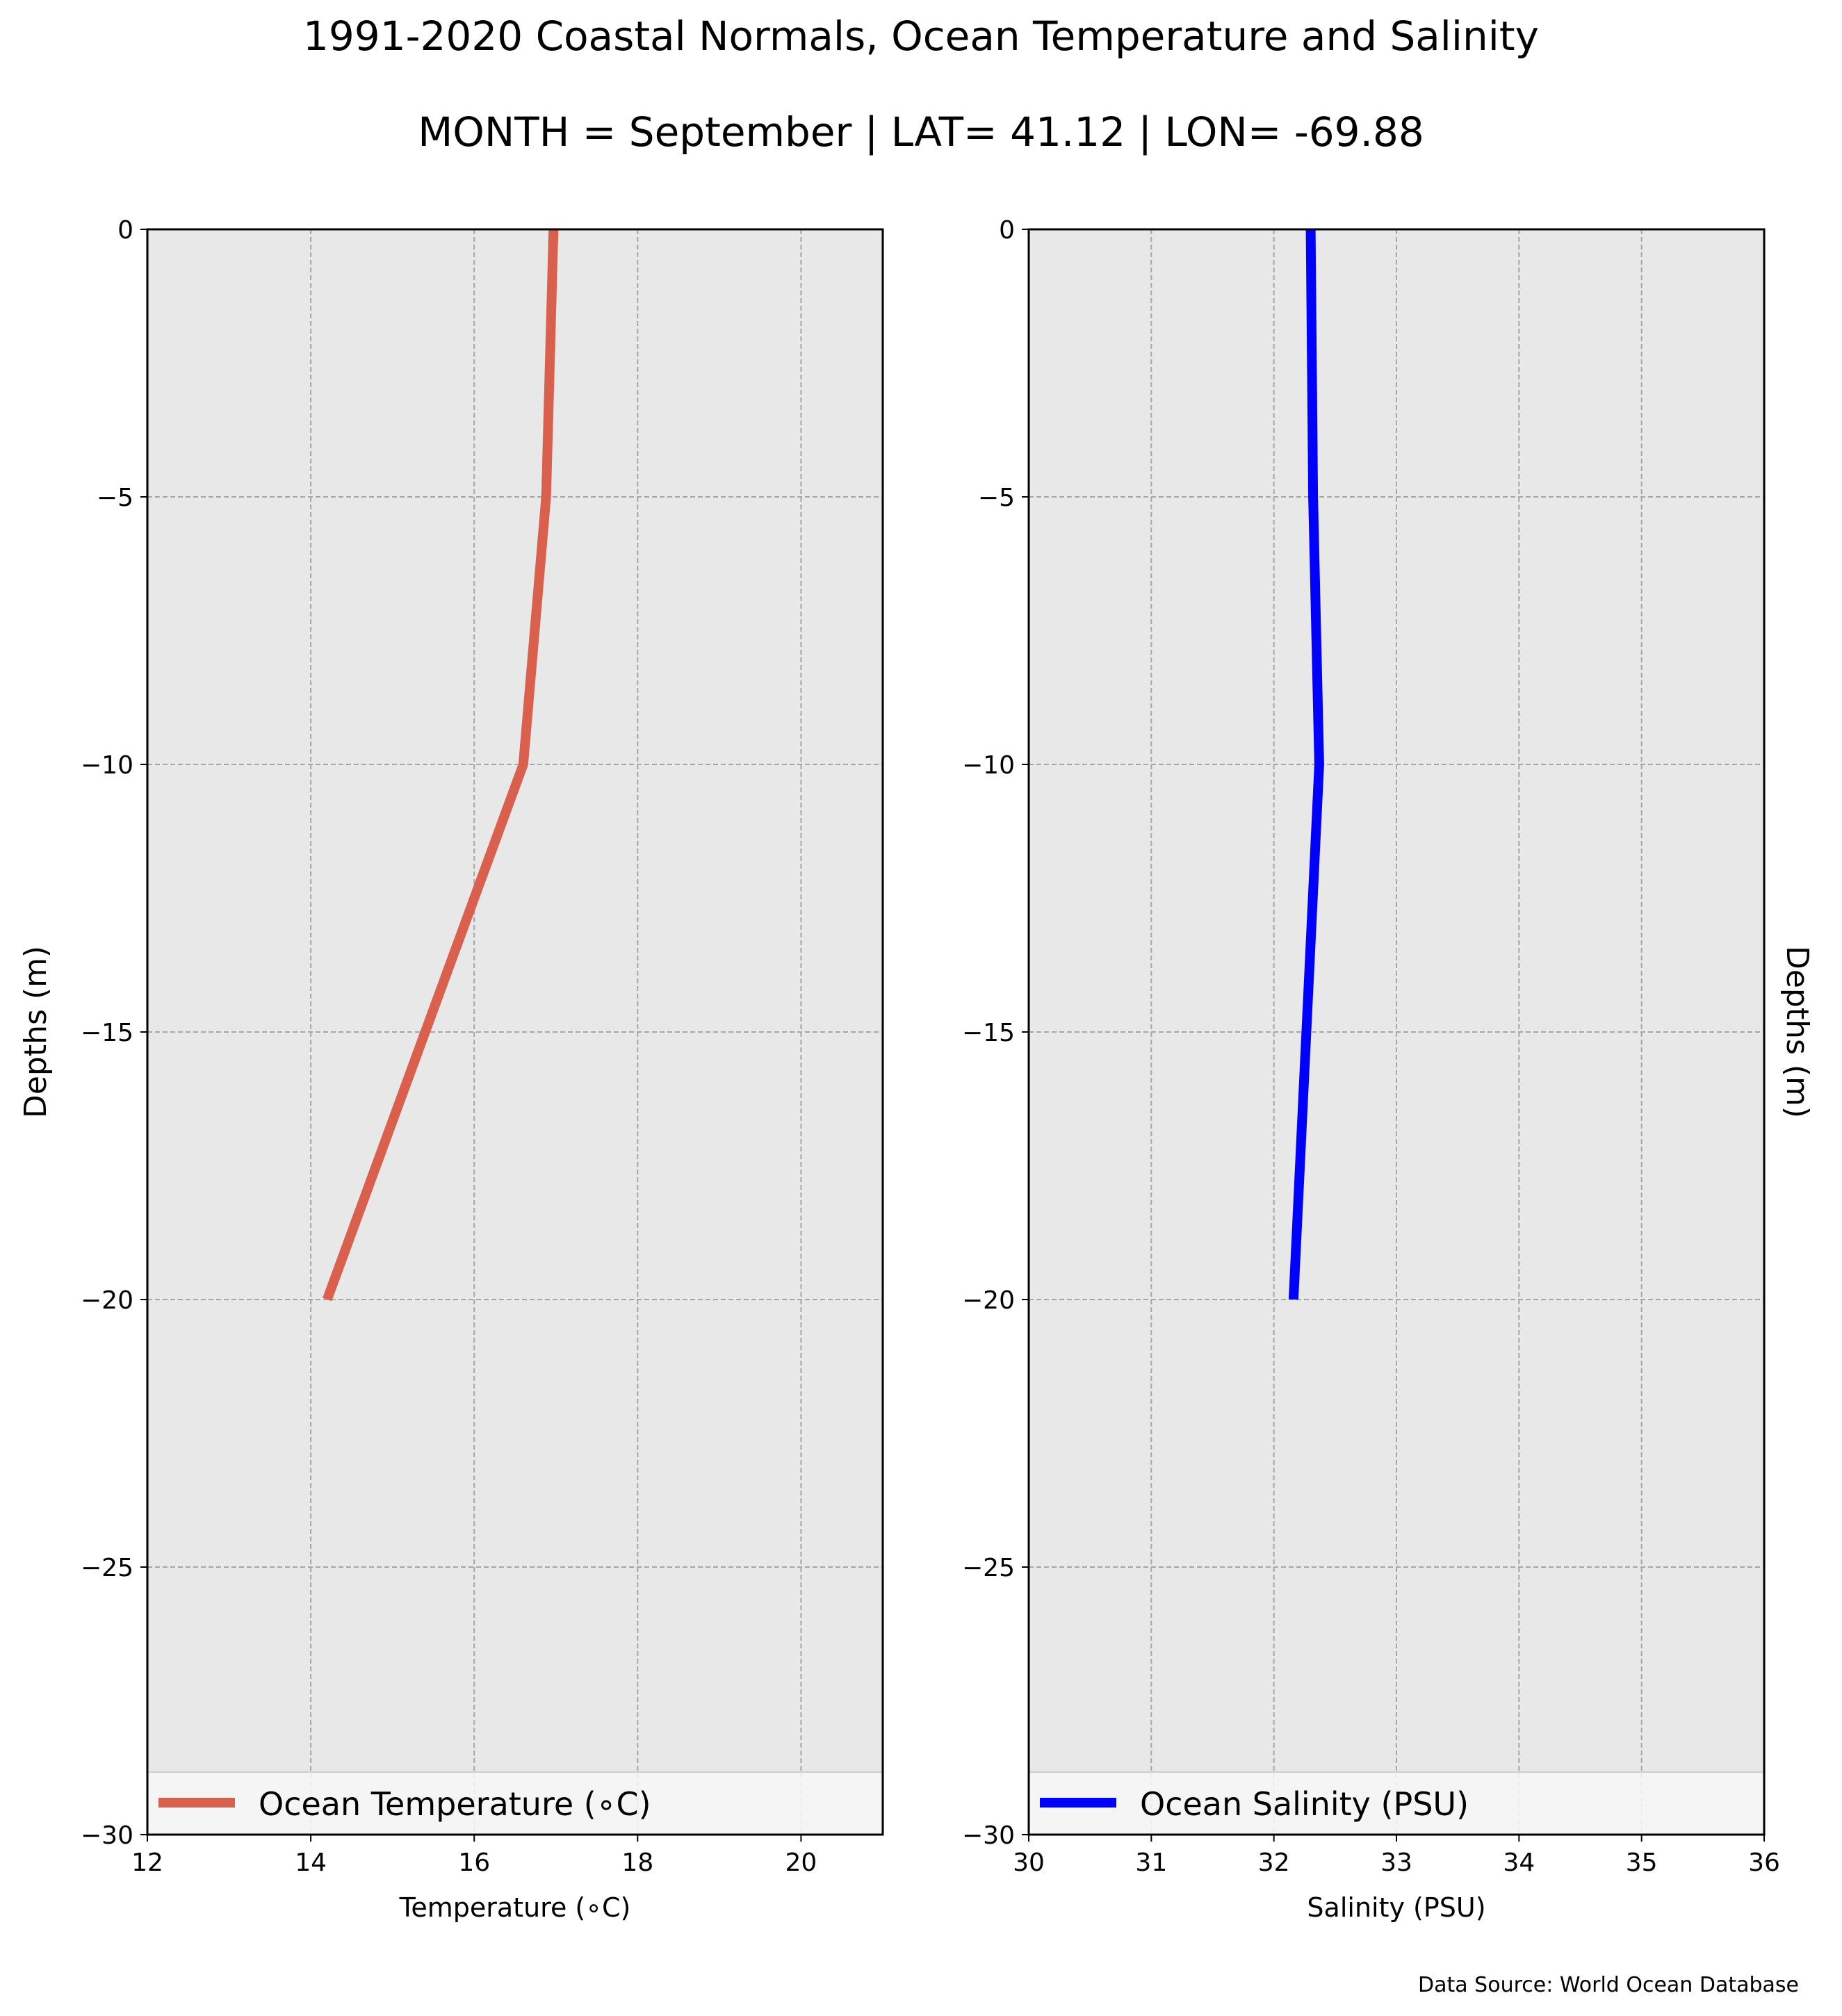 This screenshot has width=1842, height=2016. Describe the element at coordinates (988, 1836) in the screenshot. I see `salinity-y-tick-label: −30` at that location.